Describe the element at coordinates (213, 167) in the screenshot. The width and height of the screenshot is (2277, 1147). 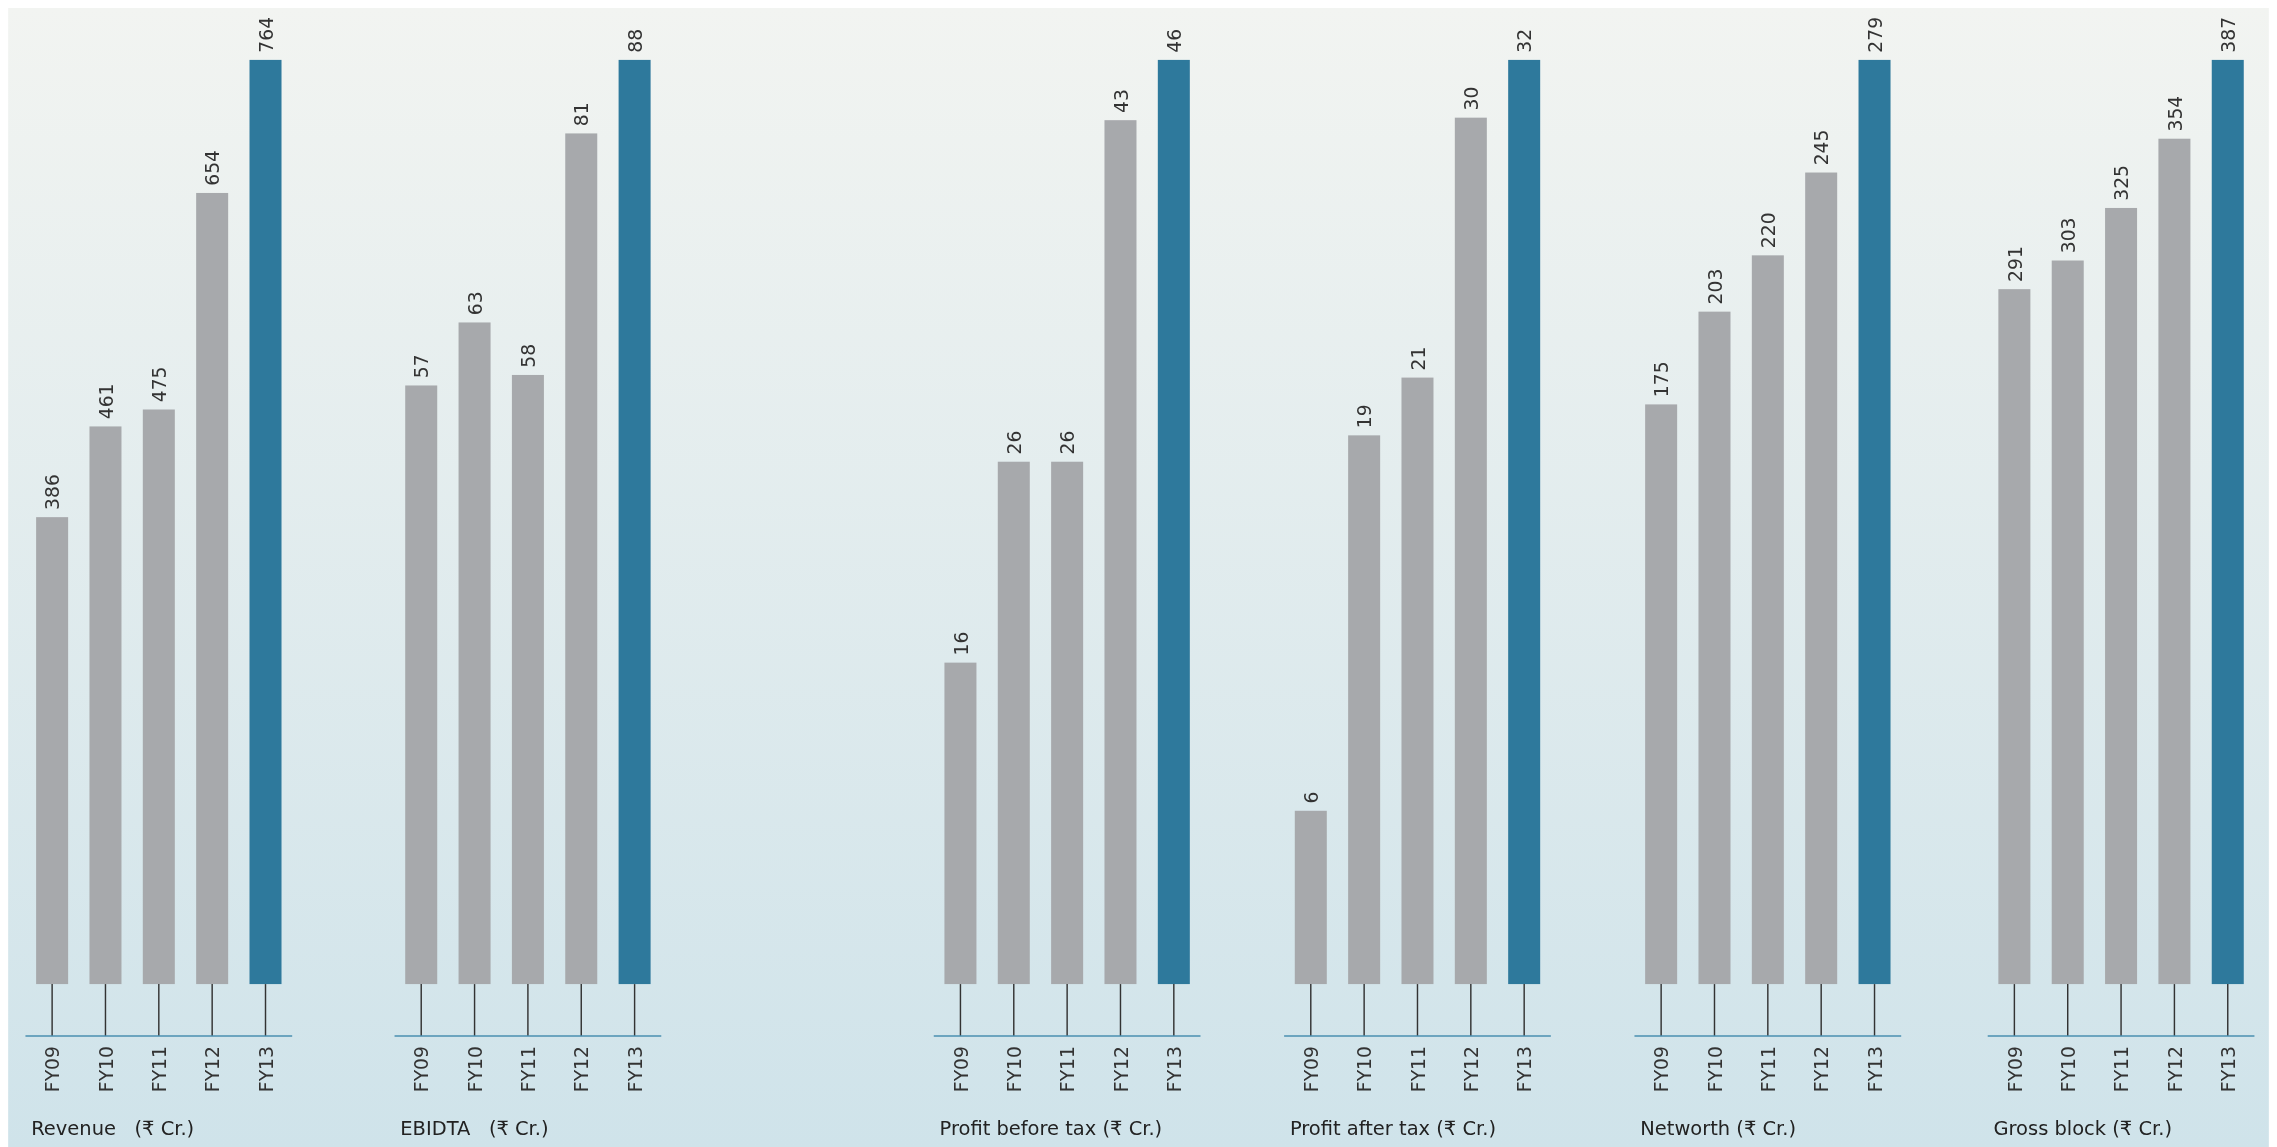
I see `data-label: 654` at that location.